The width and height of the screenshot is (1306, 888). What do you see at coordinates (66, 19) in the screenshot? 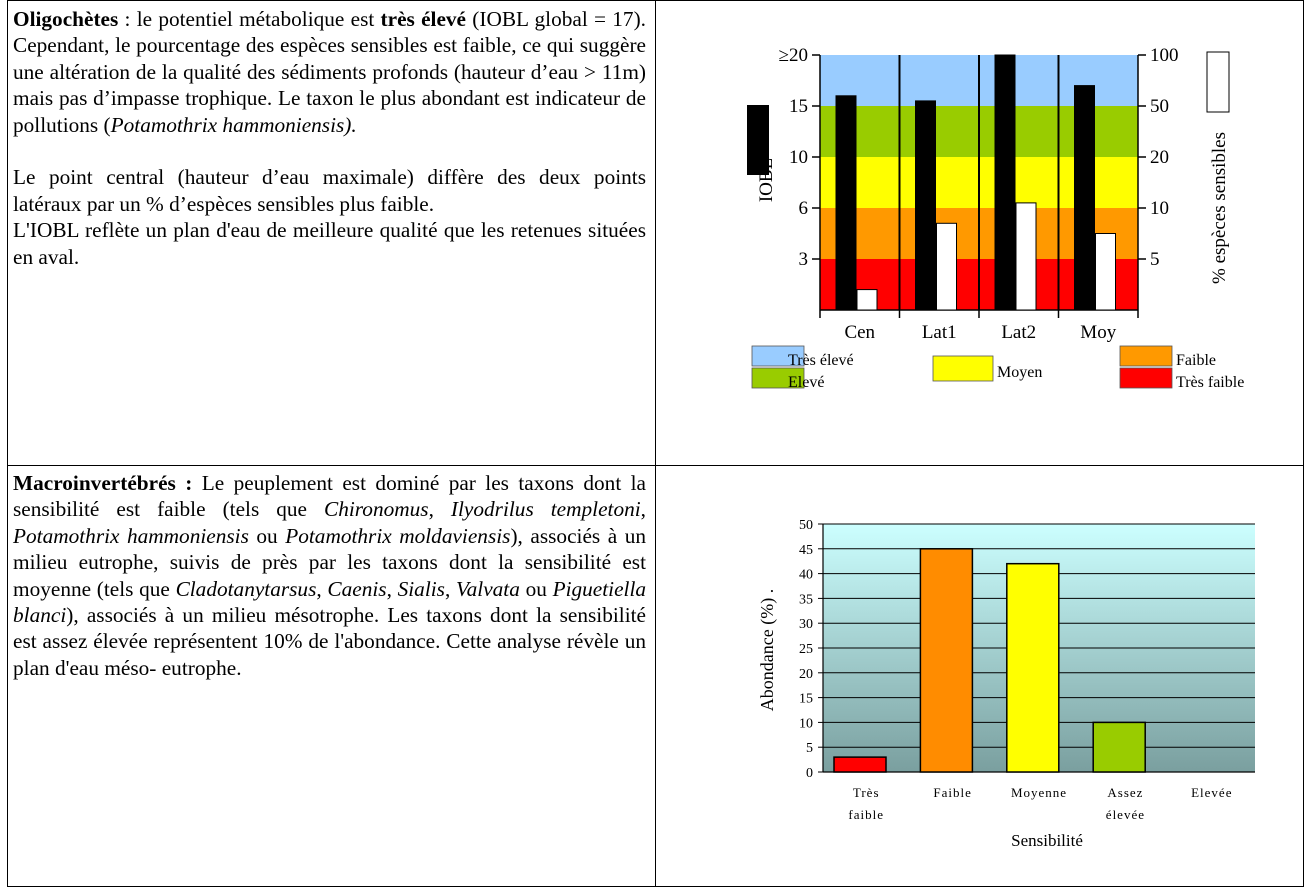
I see `oligo-label: Oligochètes` at bounding box center [66, 19].